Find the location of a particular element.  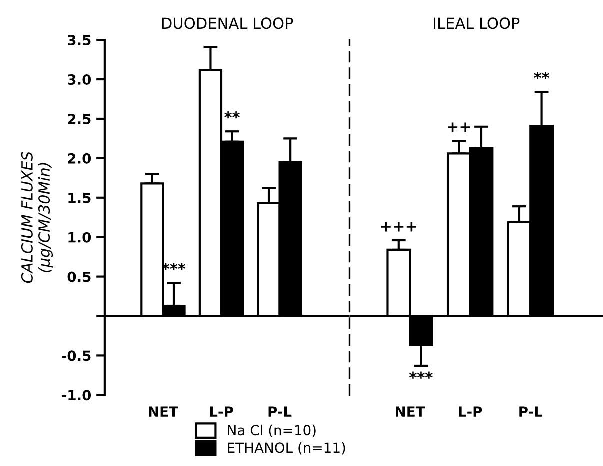

y-axis-title: CALCIUM FLUXES (μg/CM/30Min) is located at coordinates (37, 218).